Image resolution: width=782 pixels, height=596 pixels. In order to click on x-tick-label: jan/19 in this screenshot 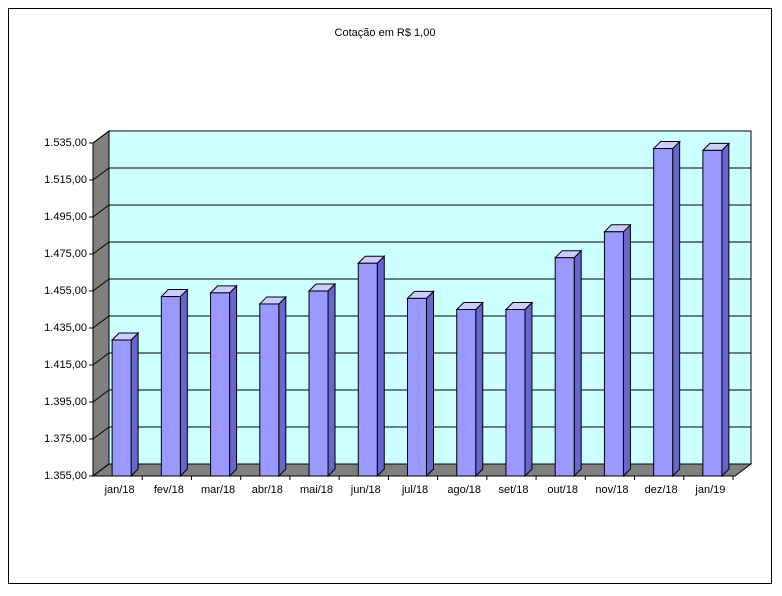, I will do `click(709, 490)`.